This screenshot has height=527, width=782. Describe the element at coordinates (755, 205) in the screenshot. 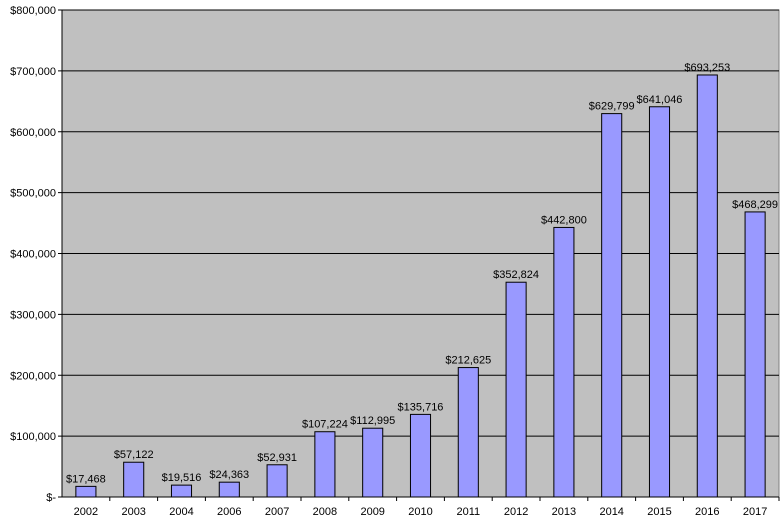

I see `data-label-2017: $468,299` at that location.